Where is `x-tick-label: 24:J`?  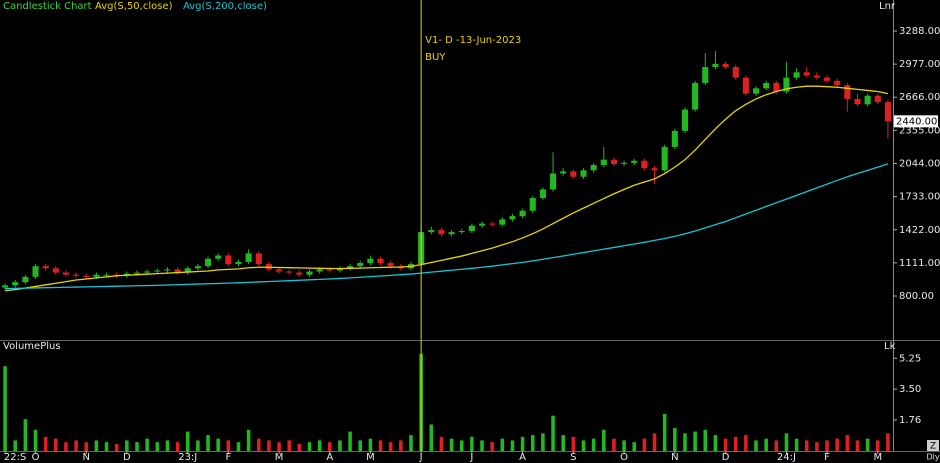
x-tick-label: 24:J is located at coordinates (786, 457).